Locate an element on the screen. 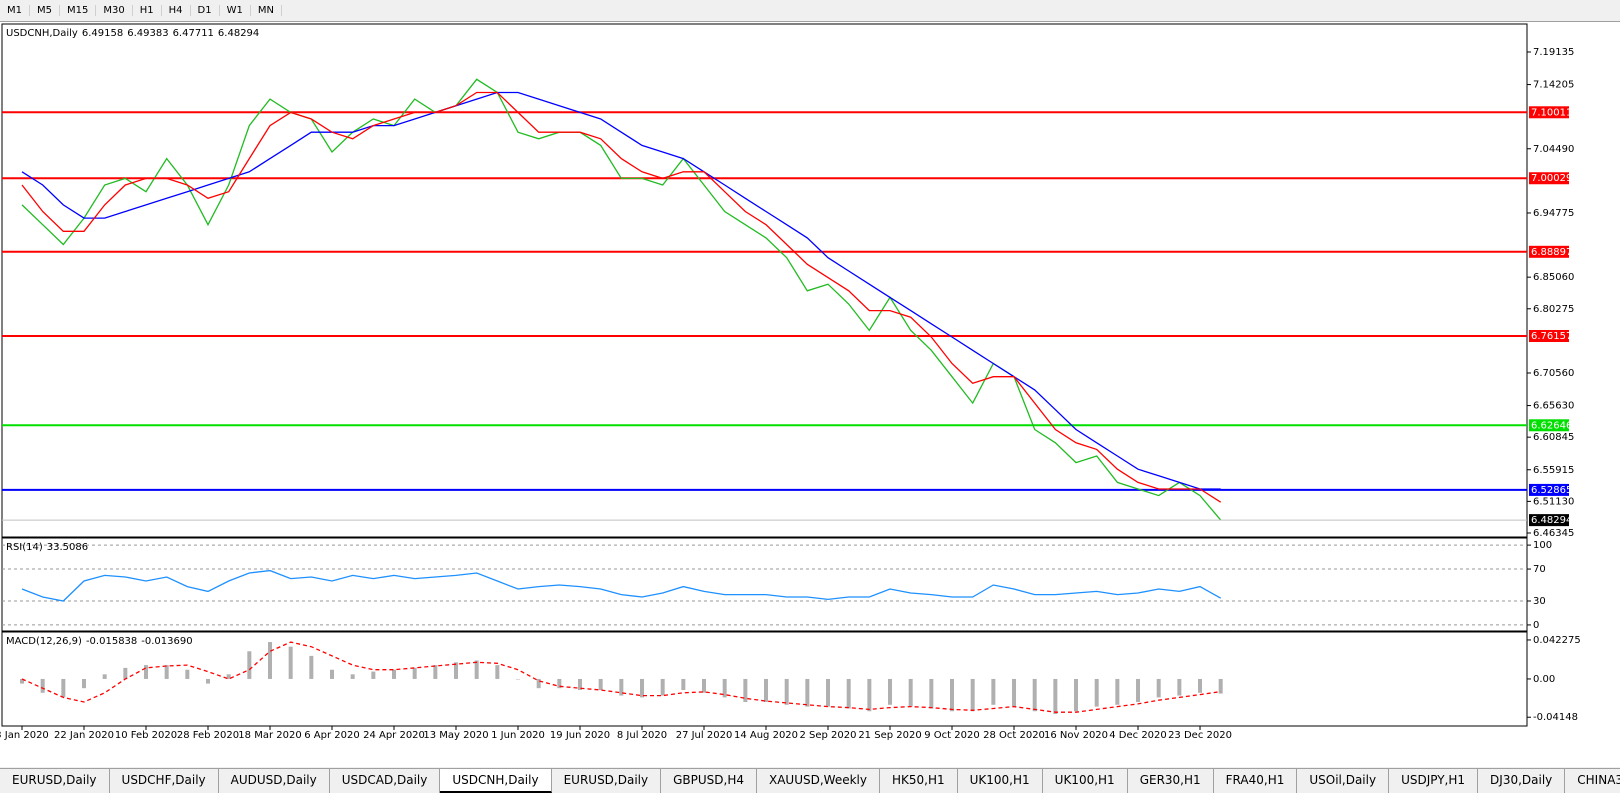  panel-title-text: RSI(14) is located at coordinates (24, 547).